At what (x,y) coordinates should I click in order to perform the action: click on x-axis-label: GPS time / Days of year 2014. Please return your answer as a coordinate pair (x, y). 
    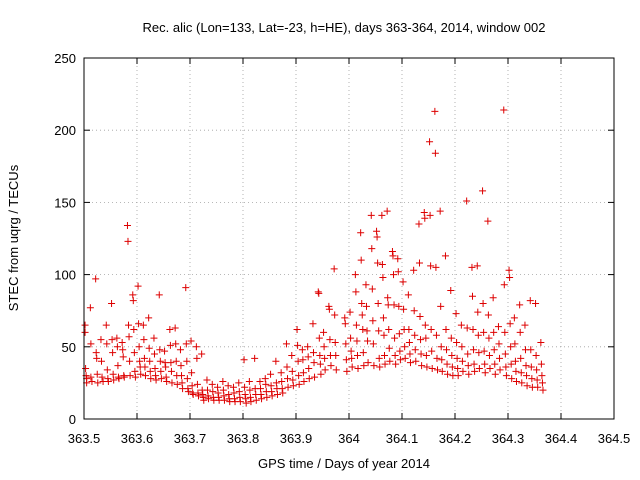
    Looking at the image, I should click on (344, 463).